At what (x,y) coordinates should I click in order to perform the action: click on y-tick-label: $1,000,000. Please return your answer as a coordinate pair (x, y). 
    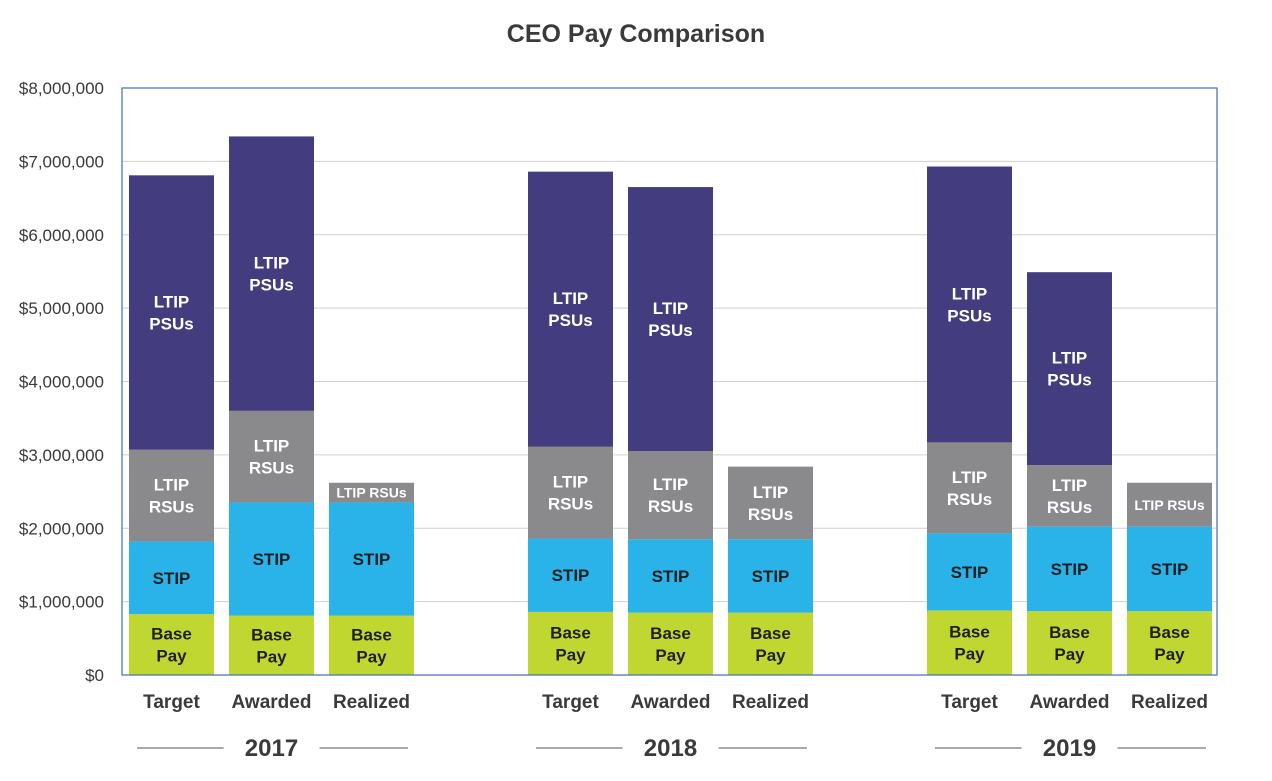
    Looking at the image, I should click on (61, 602).